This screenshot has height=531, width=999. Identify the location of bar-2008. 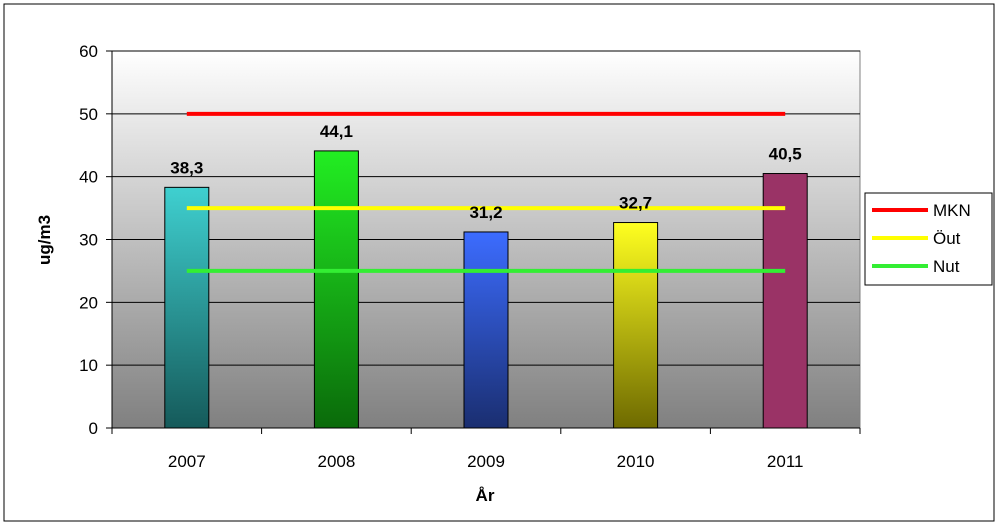
(336, 289).